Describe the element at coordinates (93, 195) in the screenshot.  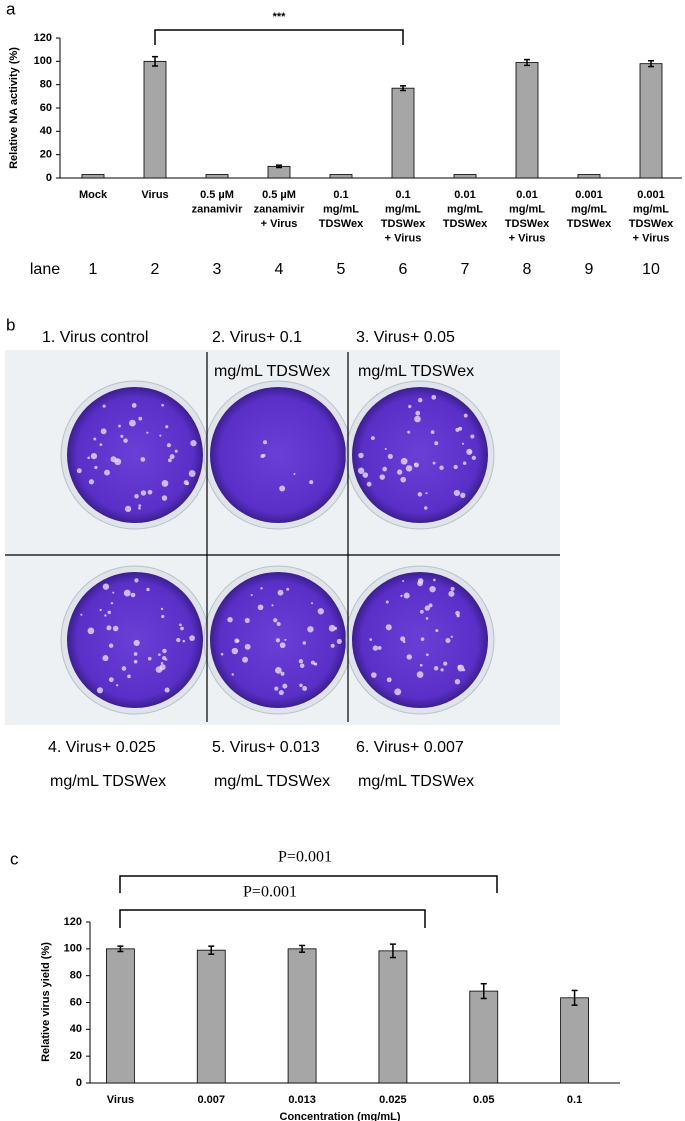
I see `x-tick-label: Mock` at that location.